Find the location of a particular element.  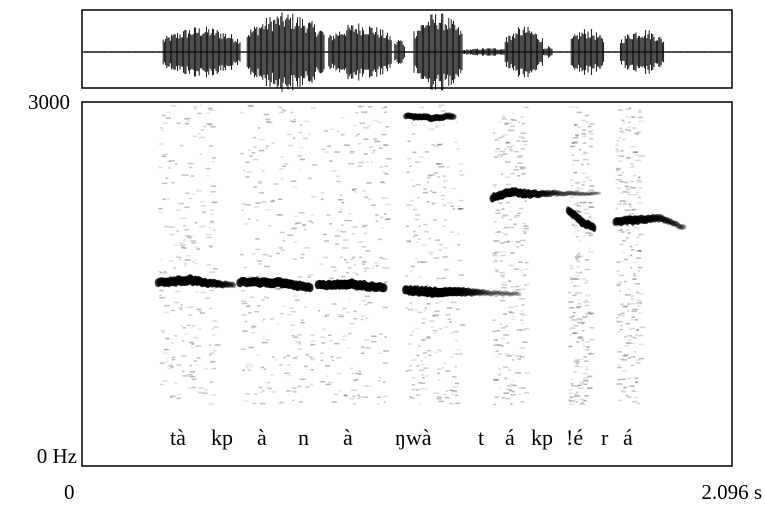

y-min-label: 0 Hz is located at coordinates (57, 456).